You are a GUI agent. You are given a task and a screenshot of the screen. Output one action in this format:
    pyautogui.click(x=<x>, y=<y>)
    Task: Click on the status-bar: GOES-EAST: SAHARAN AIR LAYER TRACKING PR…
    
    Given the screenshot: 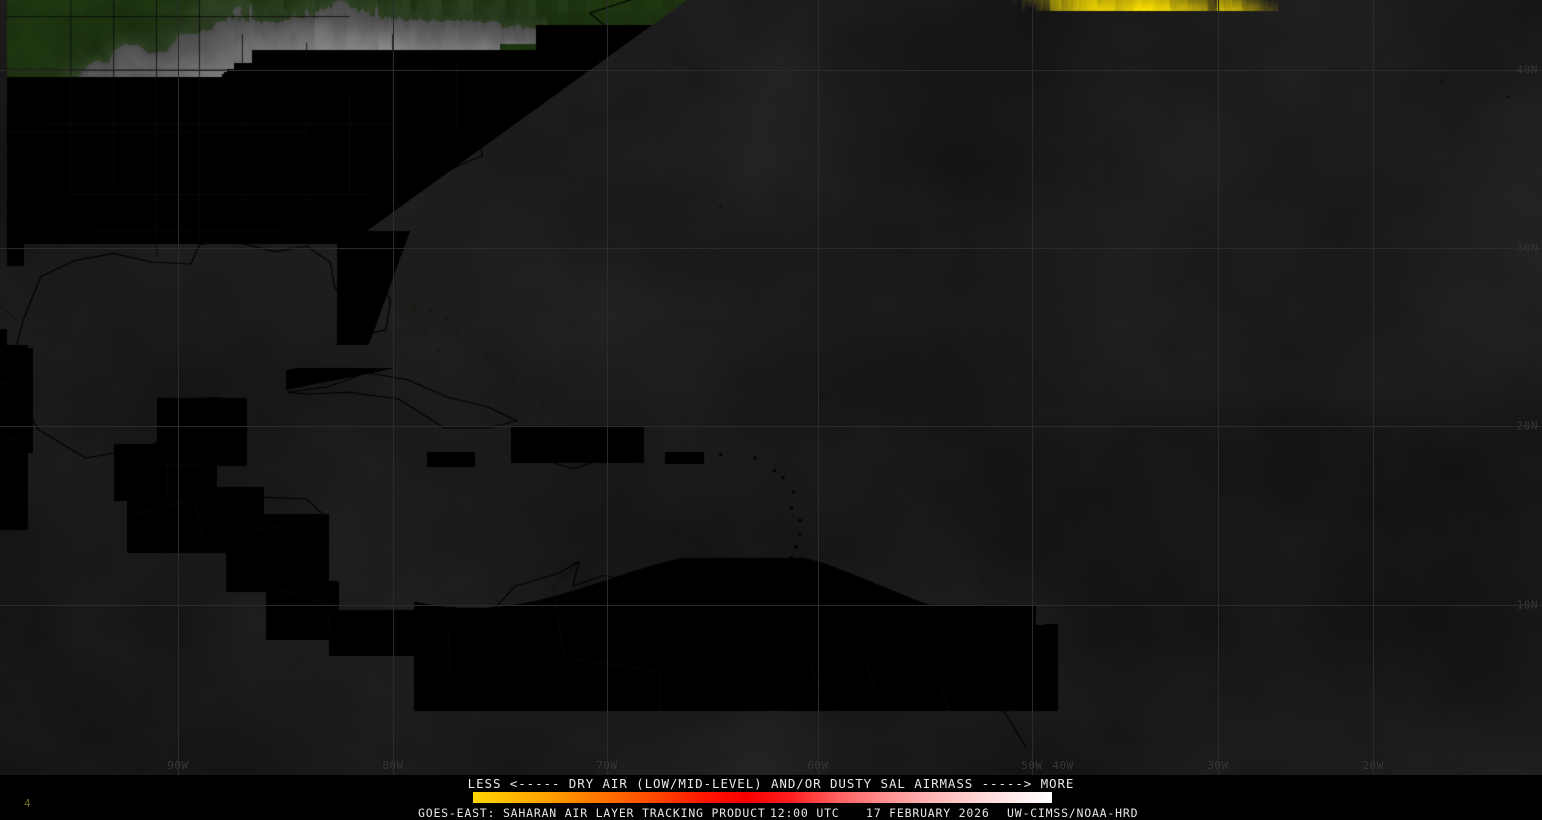 What is the action you would take?
    pyautogui.click(x=771, y=813)
    